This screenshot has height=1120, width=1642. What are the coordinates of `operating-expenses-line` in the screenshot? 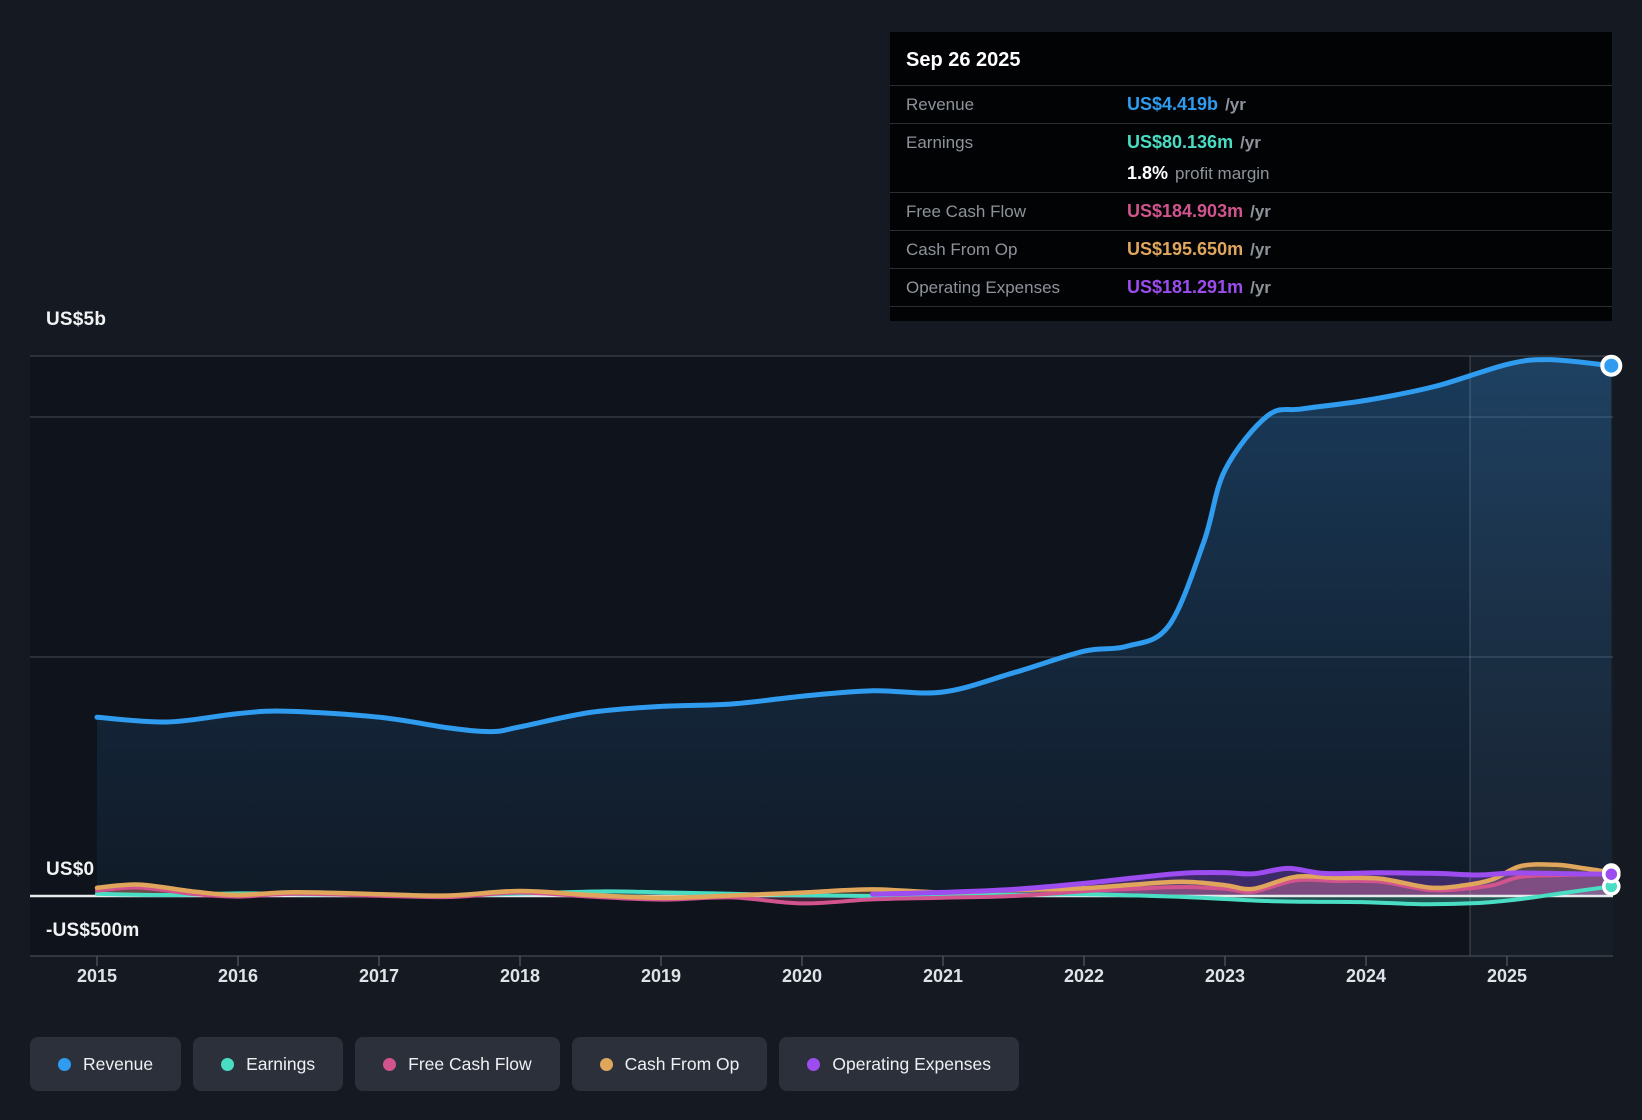 It's located at (1242, 881).